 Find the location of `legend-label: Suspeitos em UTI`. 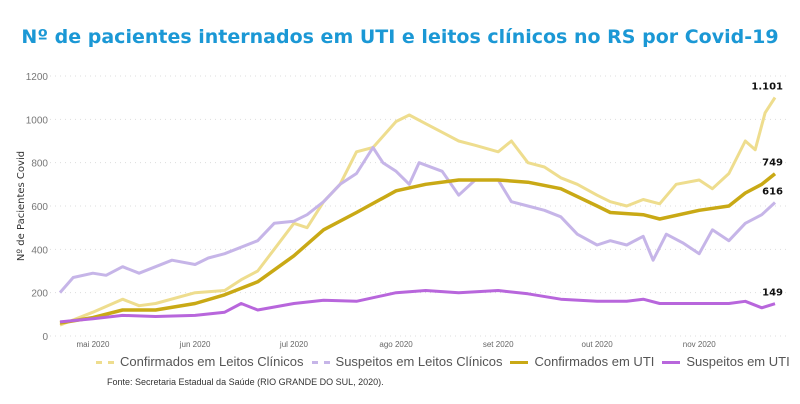

legend-label: Suspeitos em UTI is located at coordinates (738, 361).